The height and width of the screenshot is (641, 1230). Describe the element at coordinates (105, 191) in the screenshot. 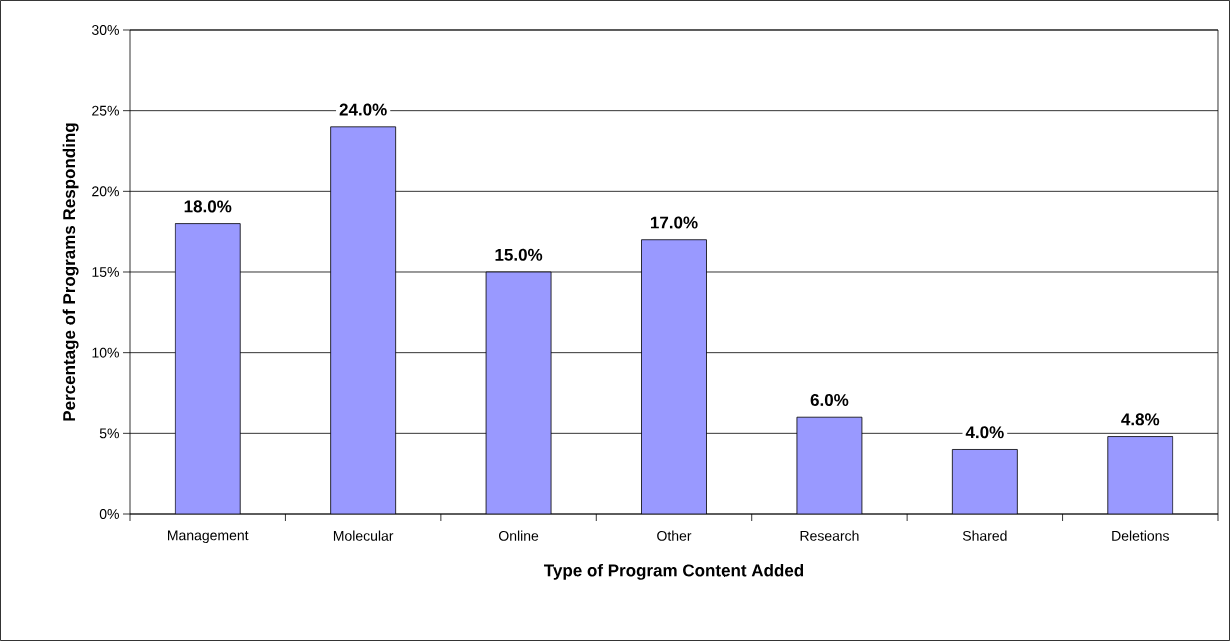

I see `y-tick-label: 20%` at that location.